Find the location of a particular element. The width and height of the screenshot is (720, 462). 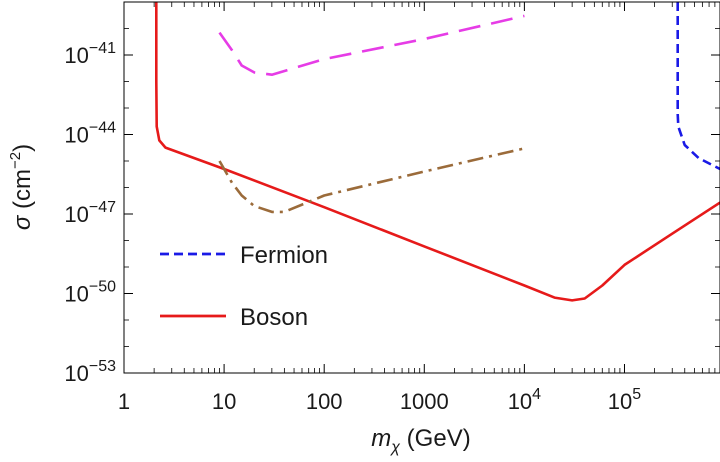

y-tick-label-exponent: −47 is located at coordinates (102, 207).